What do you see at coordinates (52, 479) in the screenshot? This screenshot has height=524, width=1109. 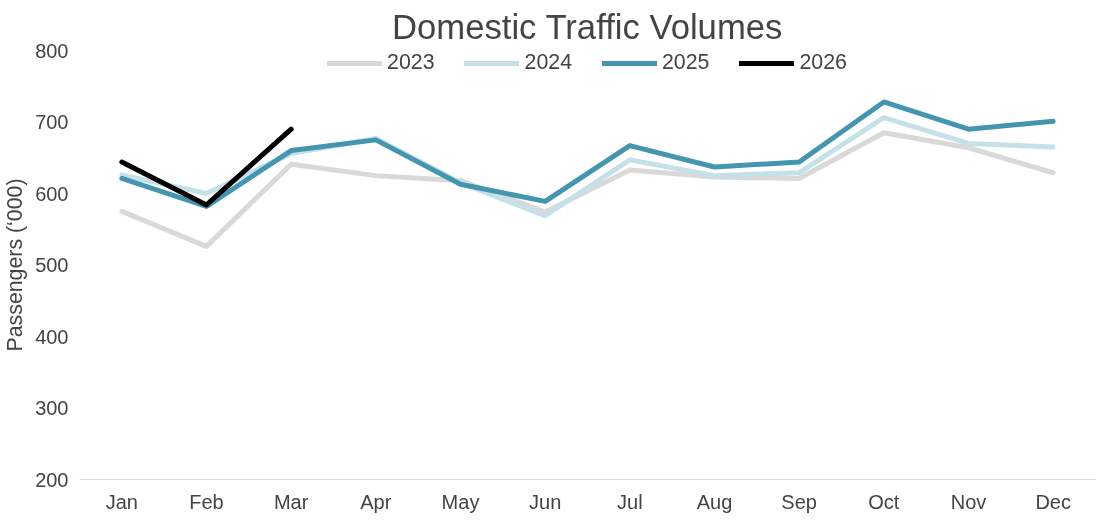 I see `y-tick-label: 200` at bounding box center [52, 479].